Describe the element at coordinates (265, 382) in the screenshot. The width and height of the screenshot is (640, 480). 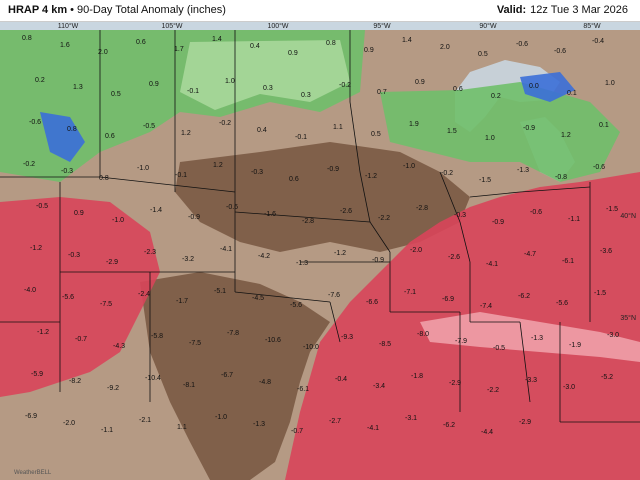
I see `anomaly-value-label: -4.8` at that location.